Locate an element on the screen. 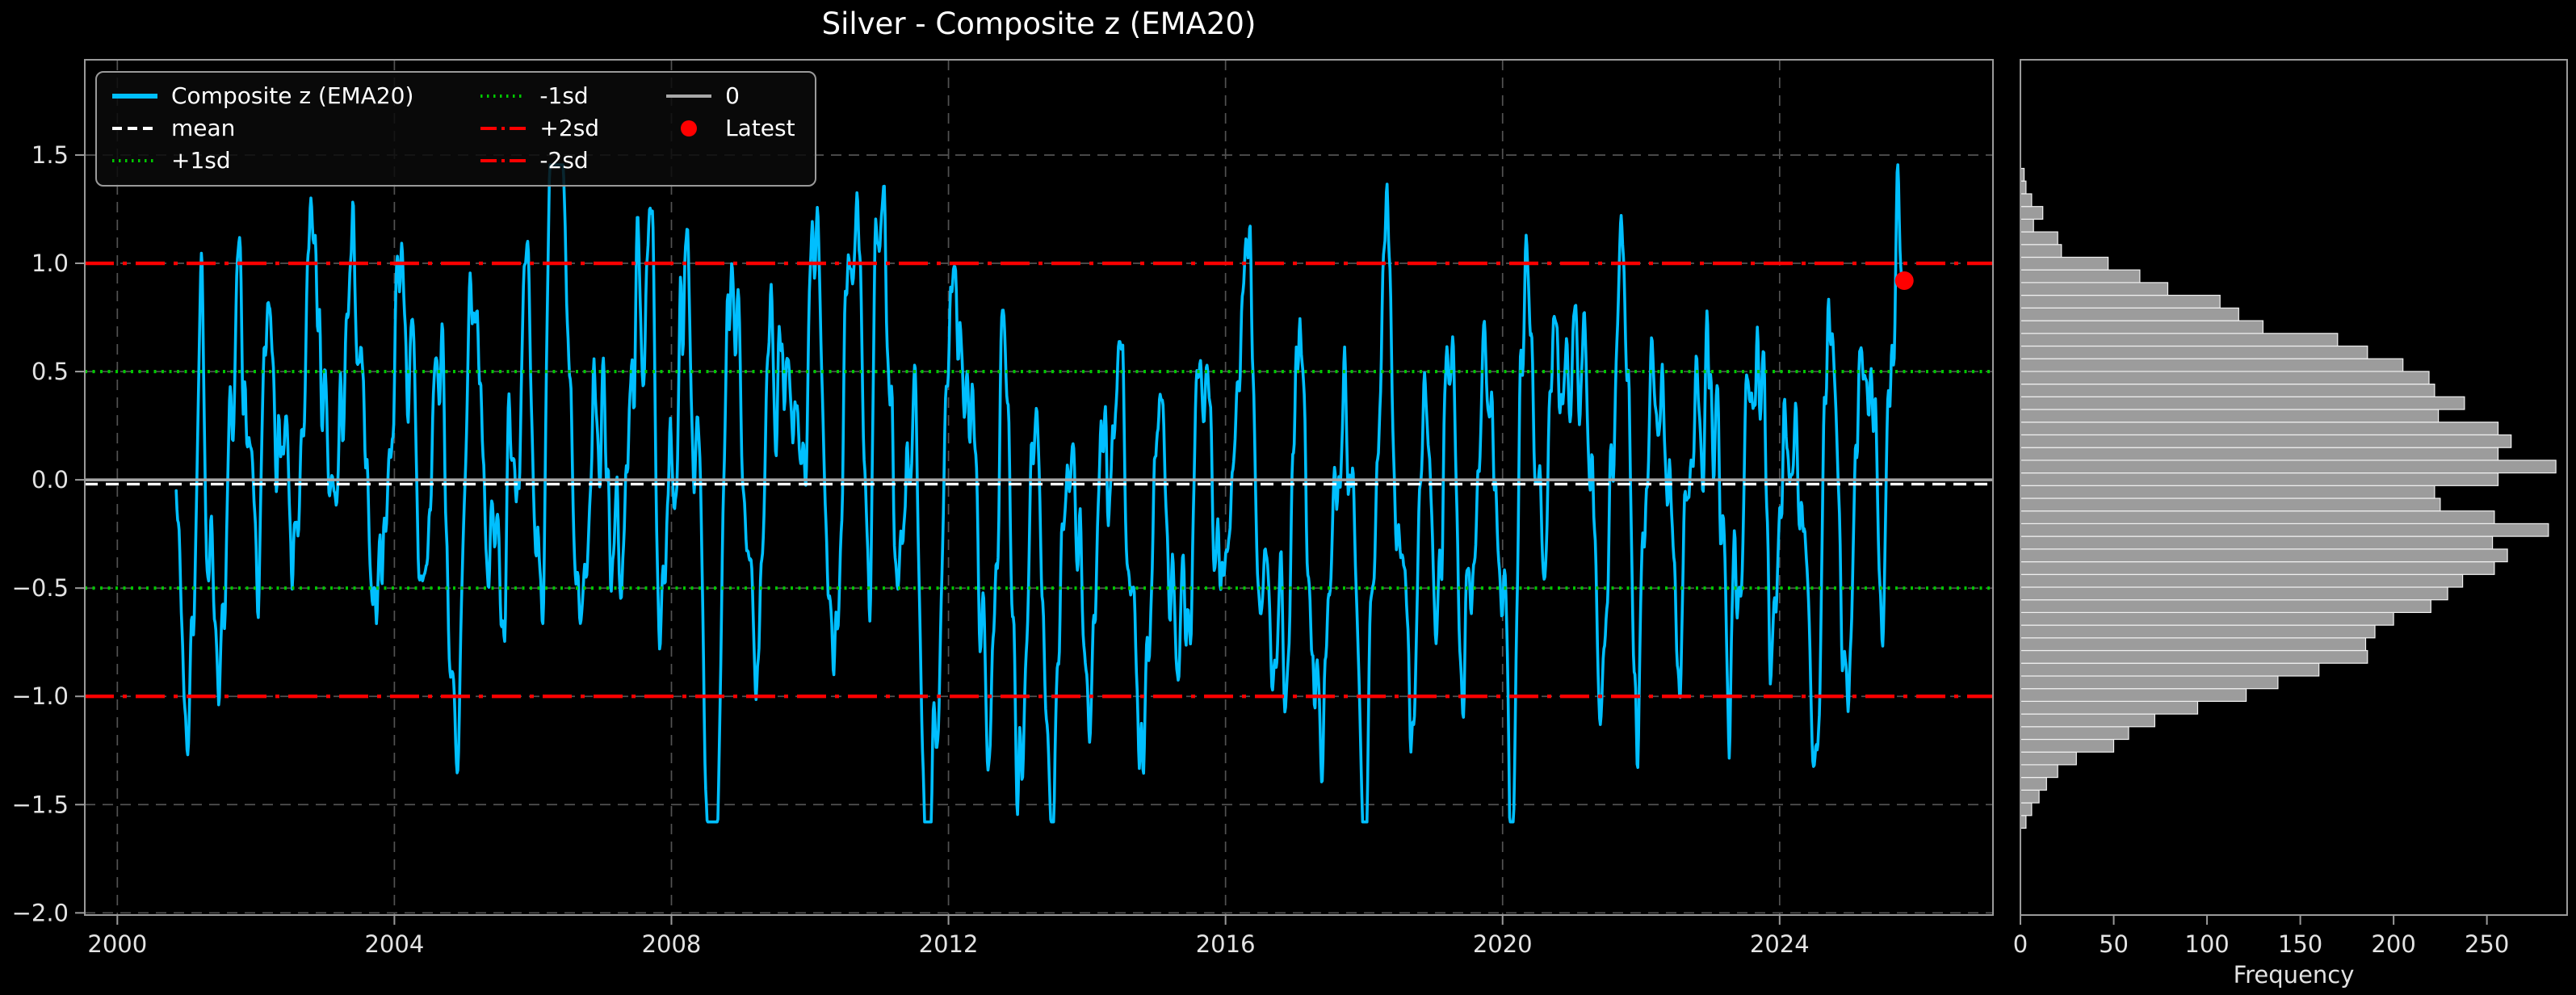  legend-item-label: mean is located at coordinates (203, 128).